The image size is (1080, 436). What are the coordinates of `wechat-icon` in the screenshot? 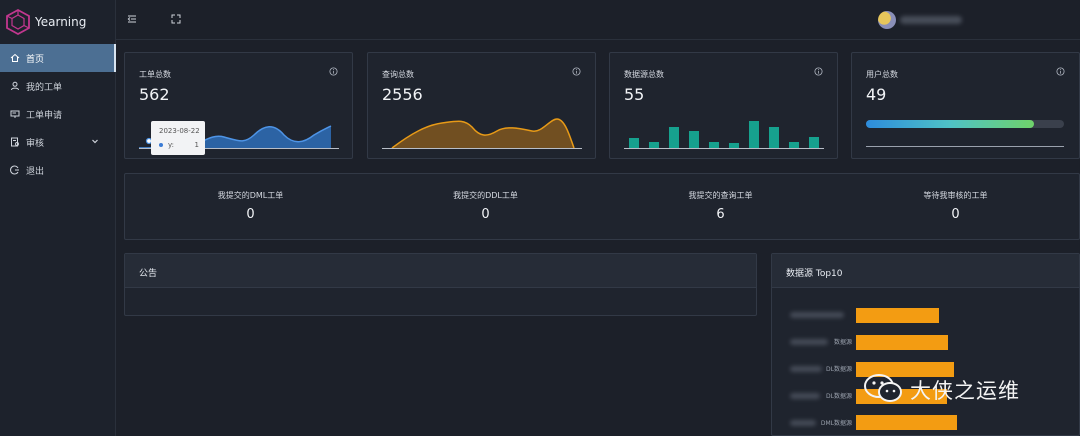 It's located at (883, 388).